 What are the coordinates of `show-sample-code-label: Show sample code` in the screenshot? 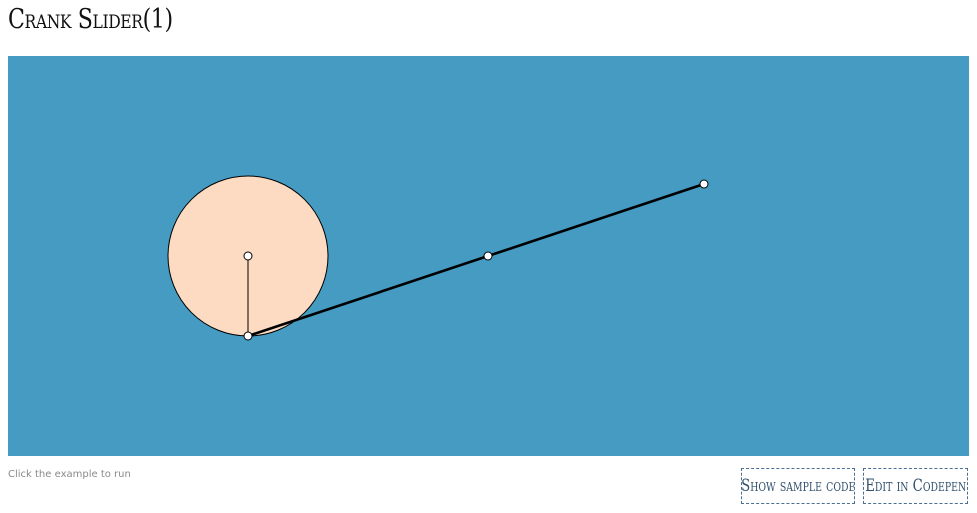 It's located at (798, 486).